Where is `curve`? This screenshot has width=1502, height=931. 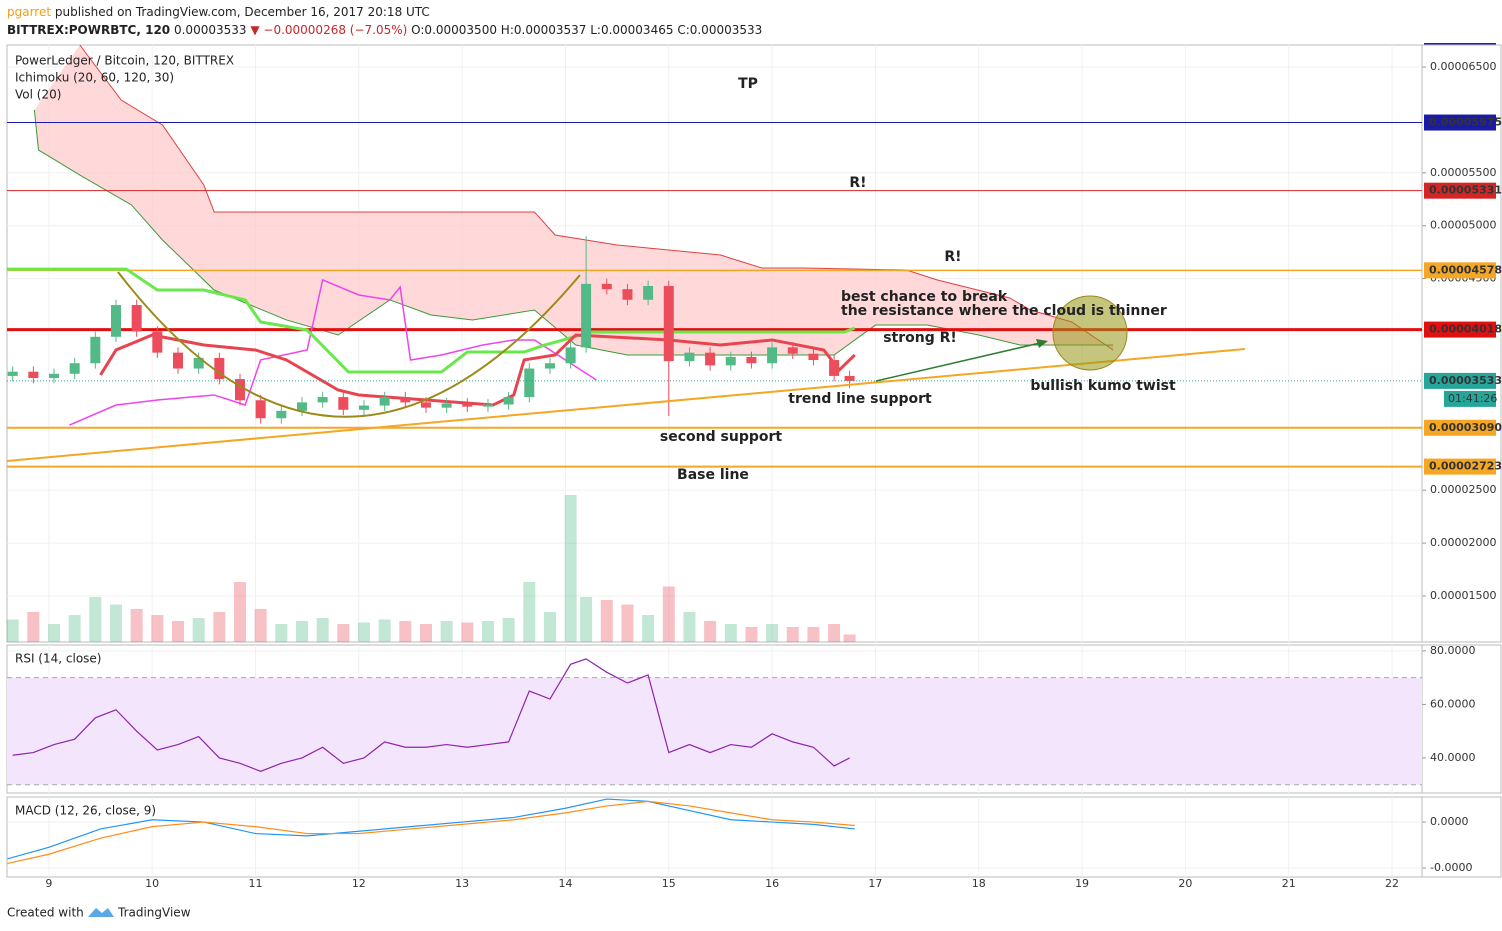 curve is located at coordinates (349, 344).